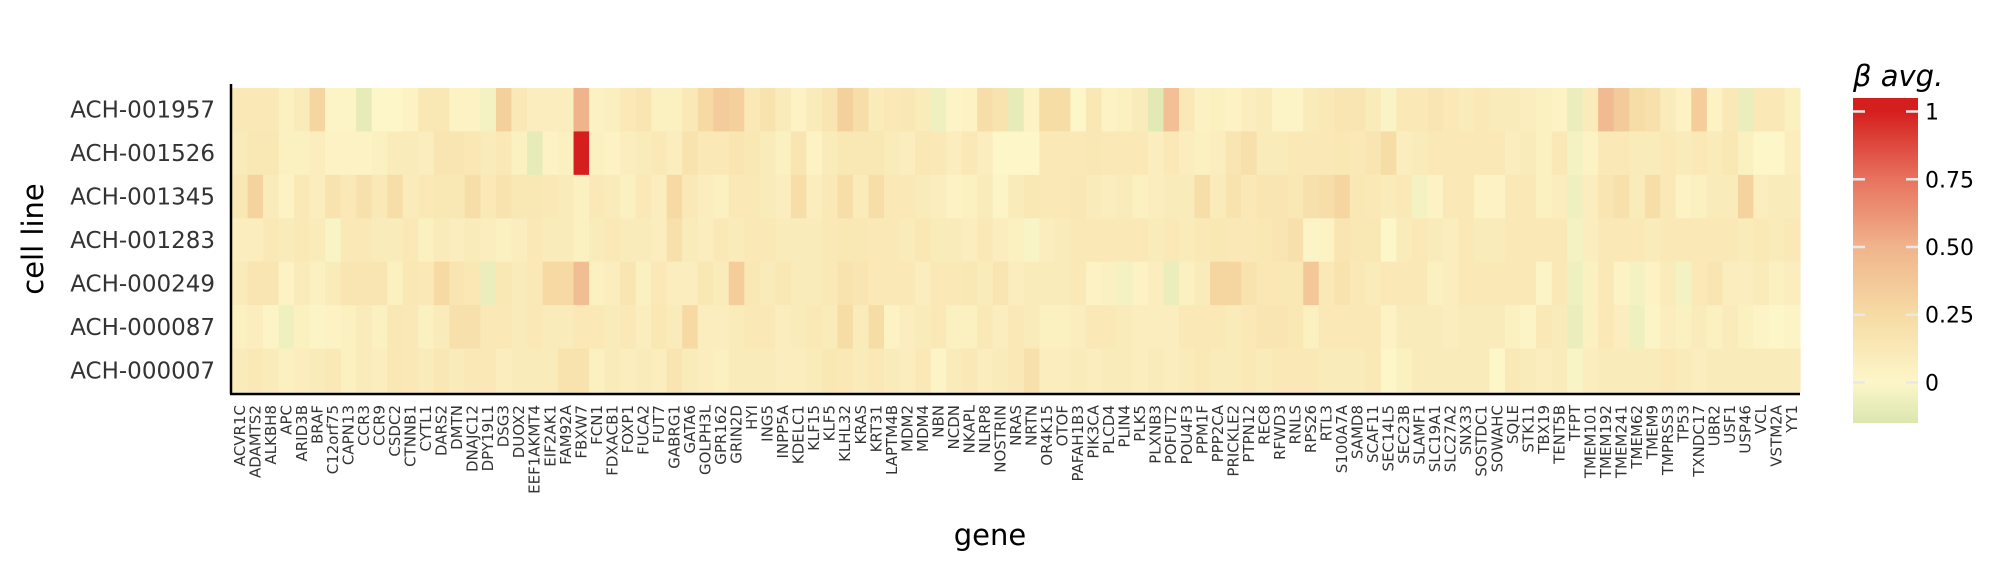 This screenshot has width=2012, height=565. Describe the element at coordinates (954, 427) in the screenshot. I see `x-tick-label: NCDN` at that location.